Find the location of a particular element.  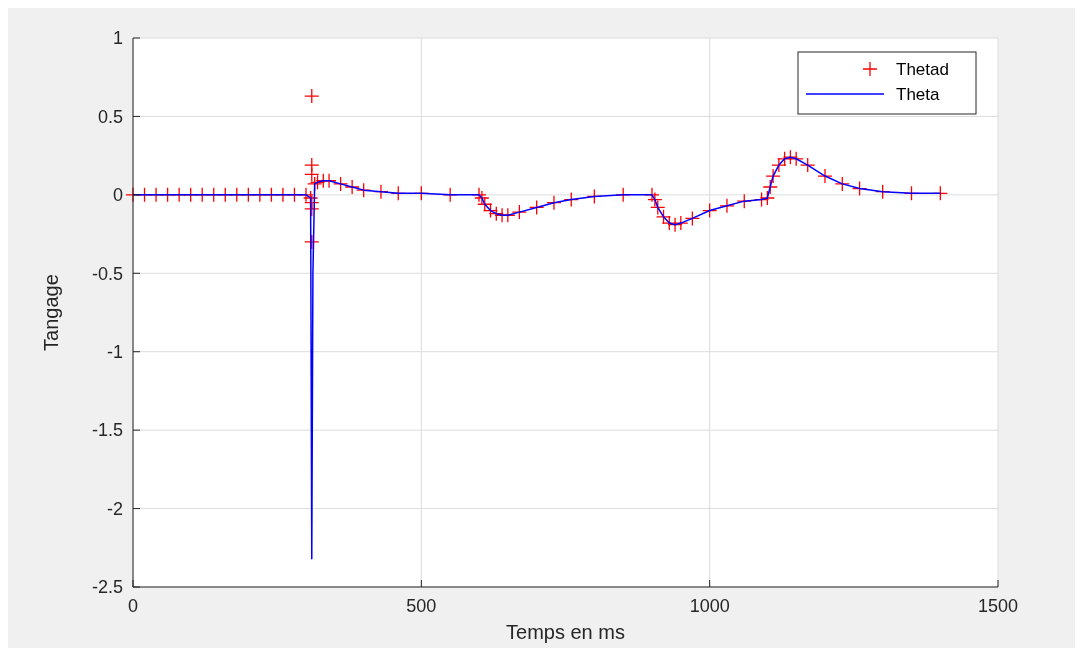

y-tick-label: 0 is located at coordinates (117, 195).